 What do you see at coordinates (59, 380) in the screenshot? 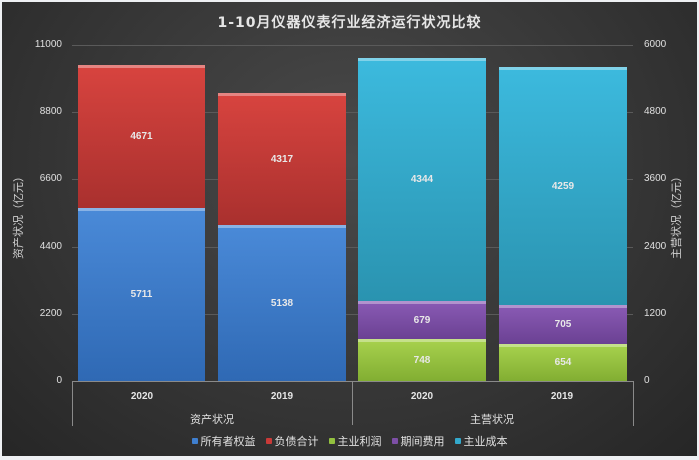
I see `y-tick-left: 0` at bounding box center [59, 380].